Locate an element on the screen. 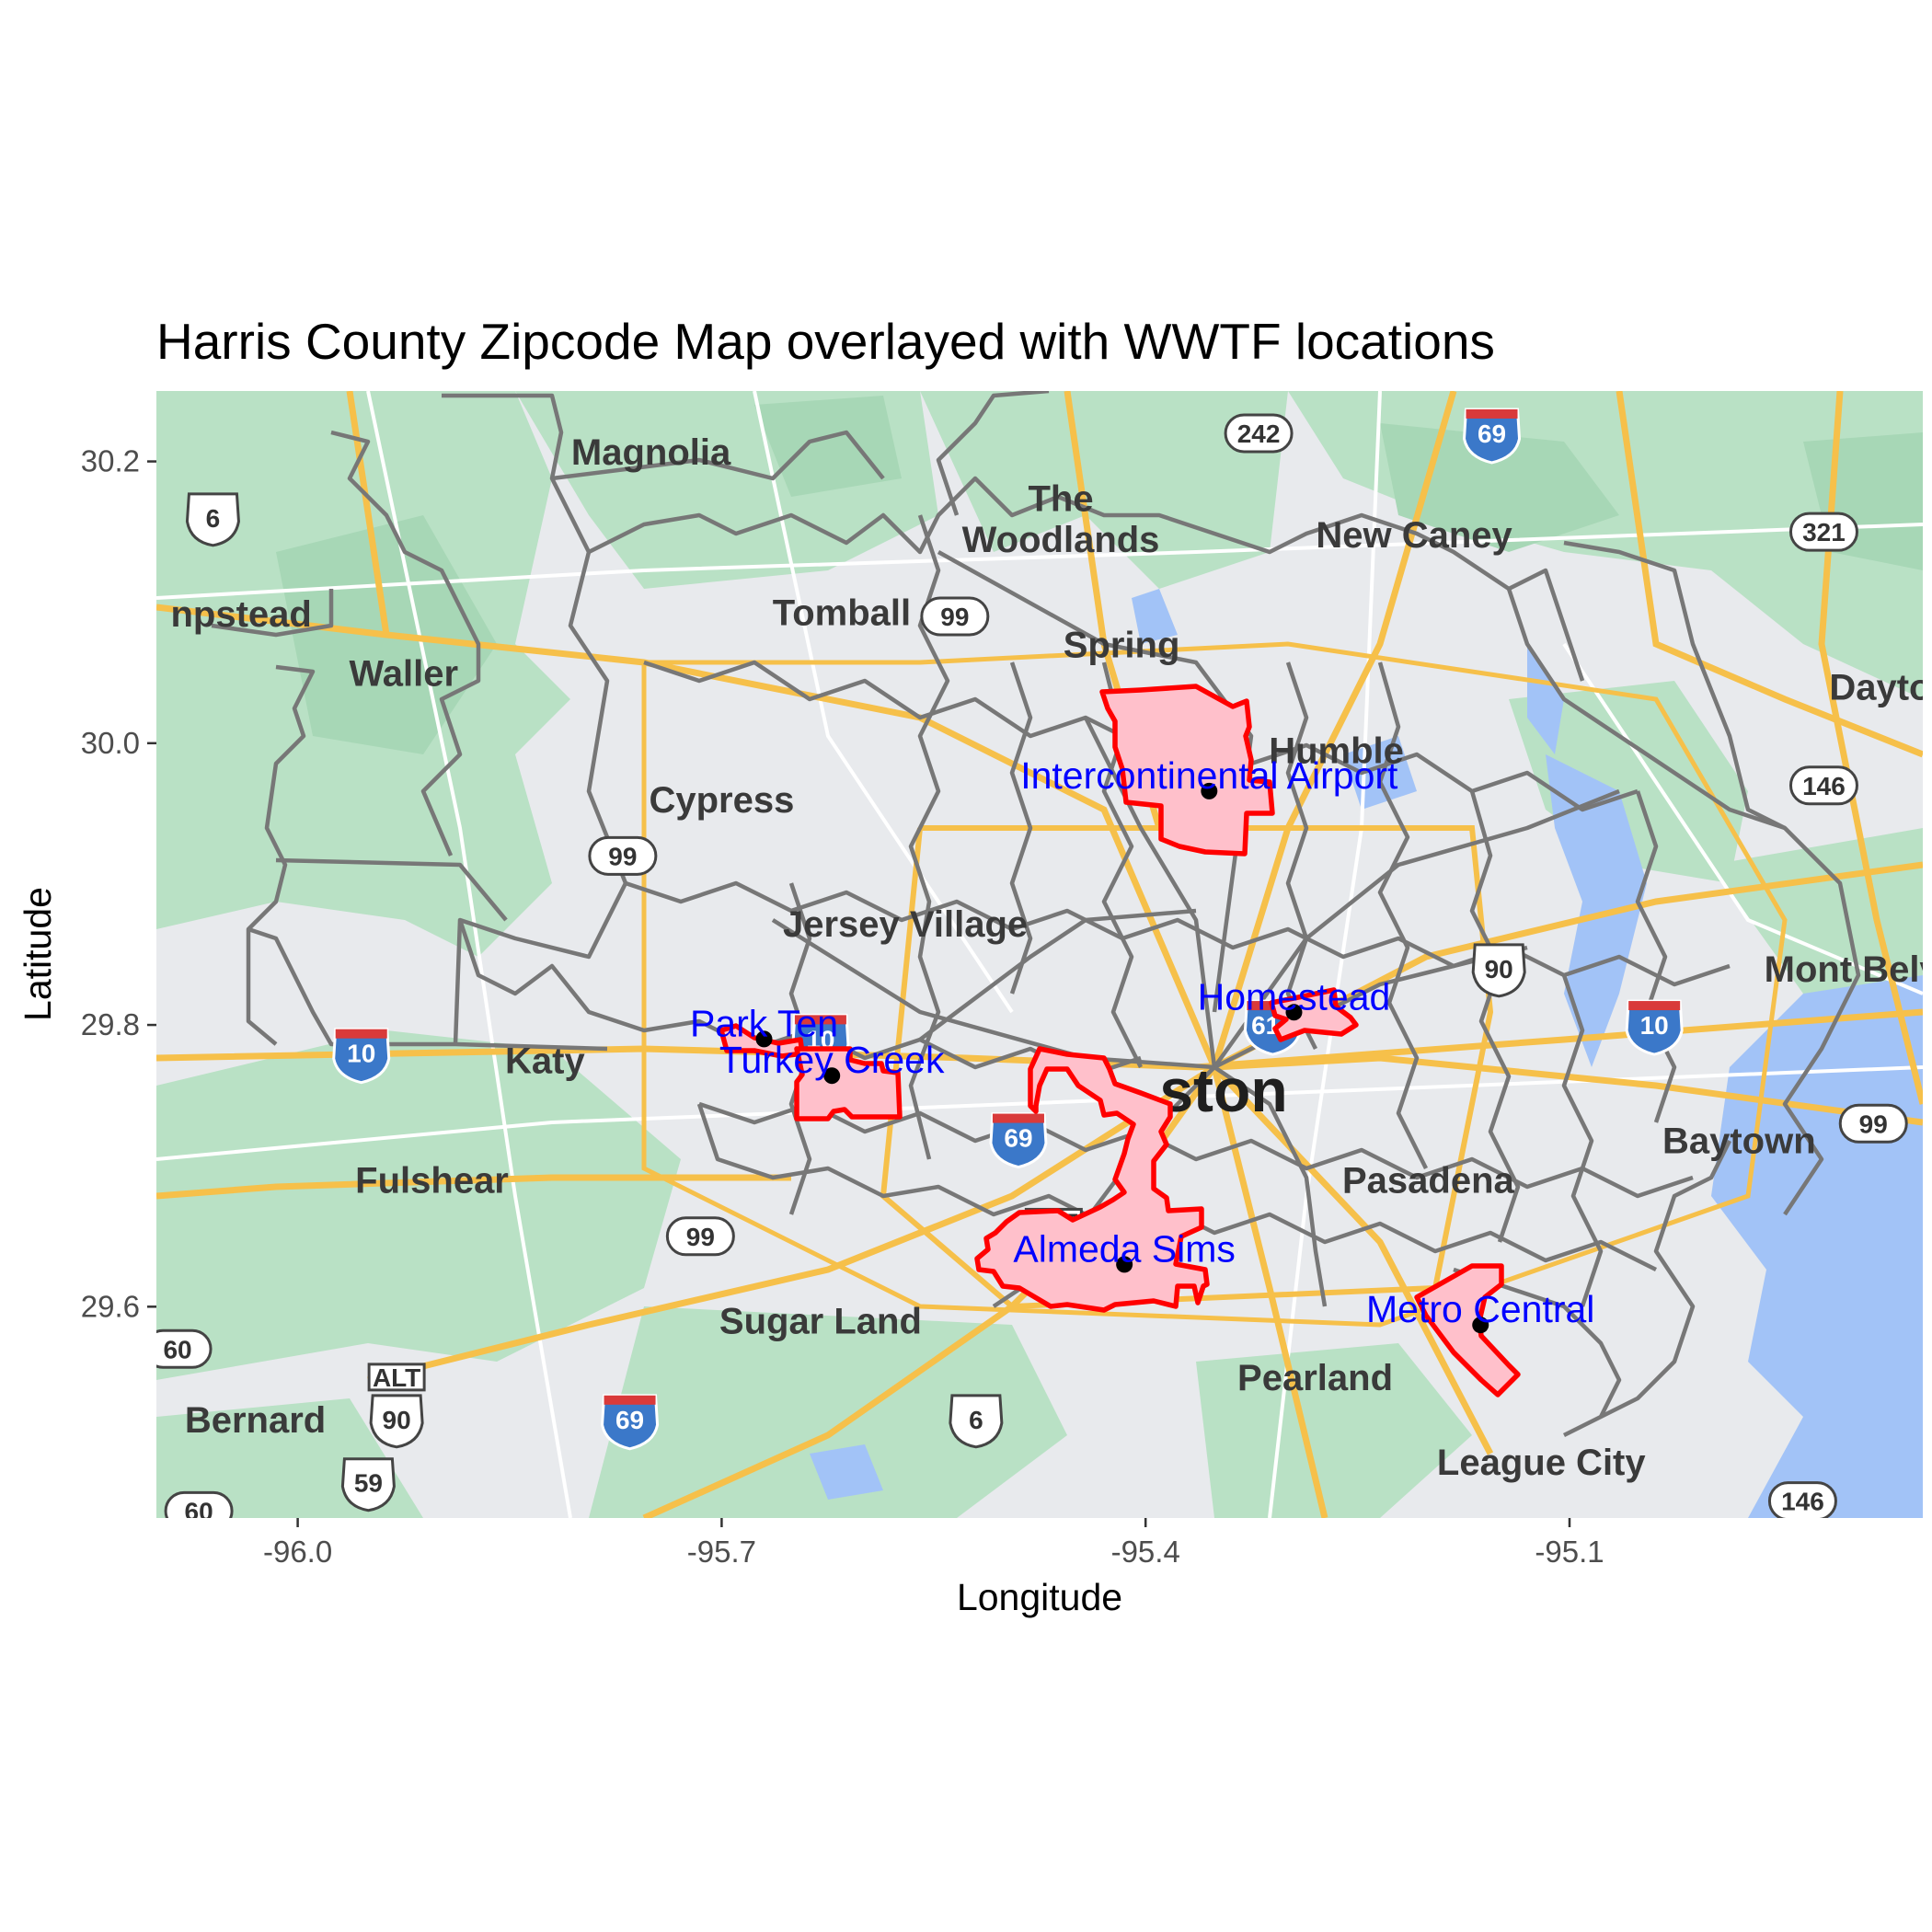  zip-polygon-turkey-creek is located at coordinates (848, 1083).